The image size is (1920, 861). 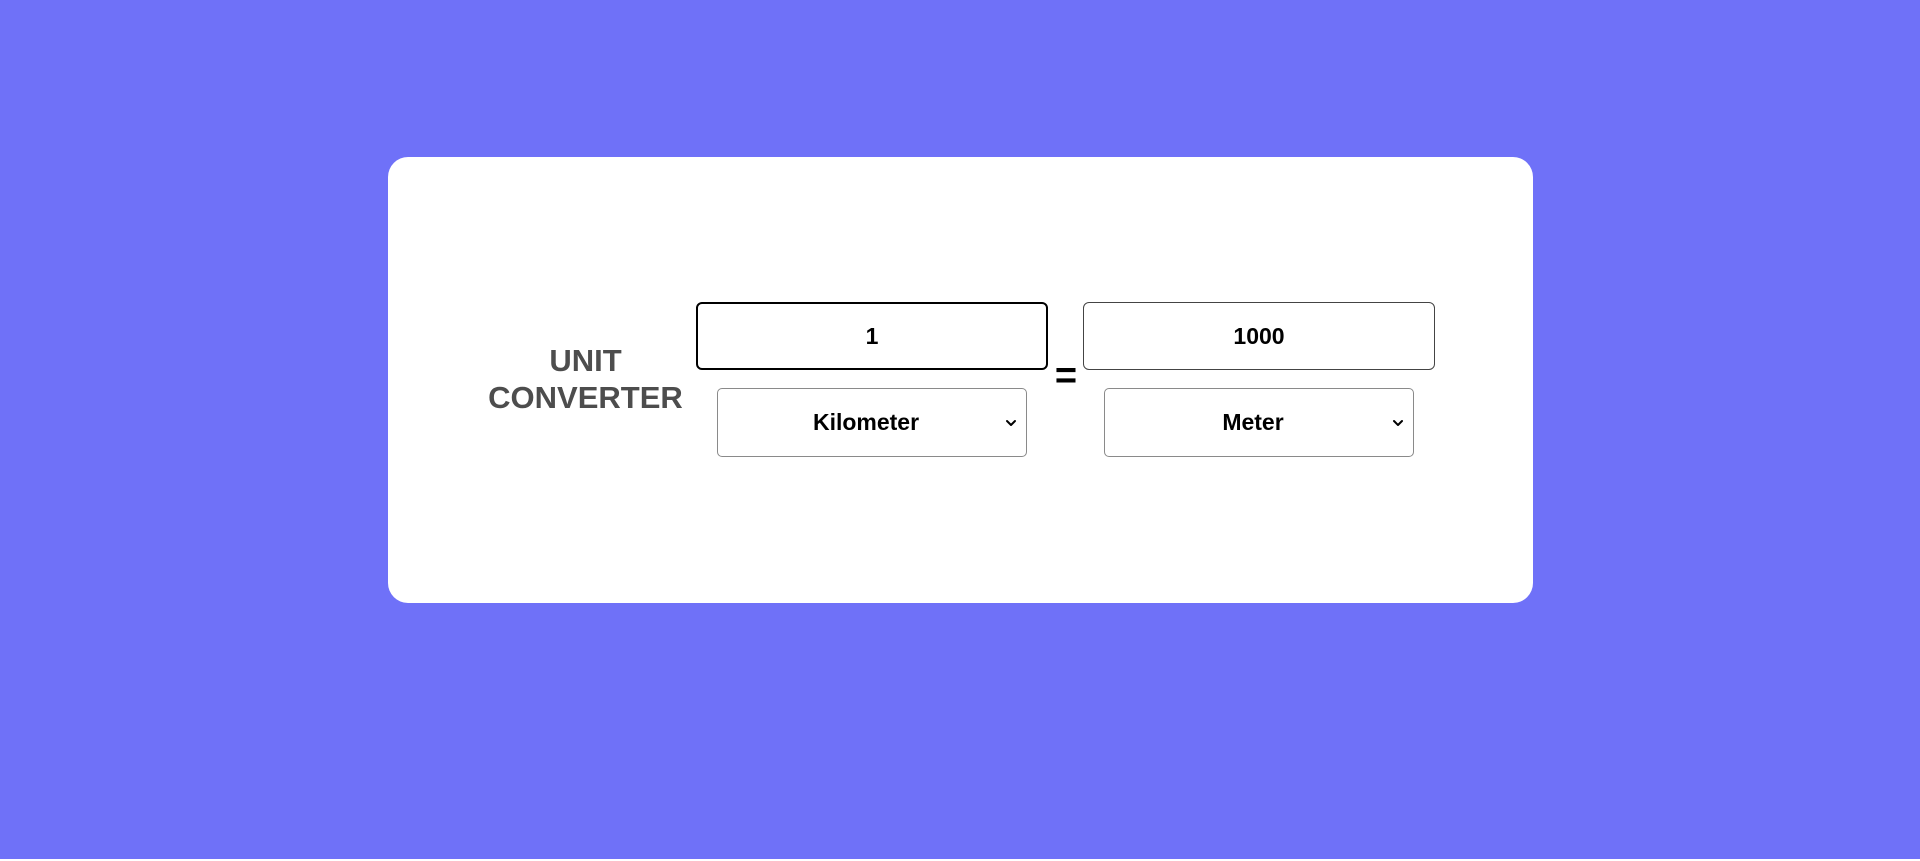 What do you see at coordinates (585, 379) in the screenshot?
I see `app-title: UNIT CONVERTER` at bounding box center [585, 379].